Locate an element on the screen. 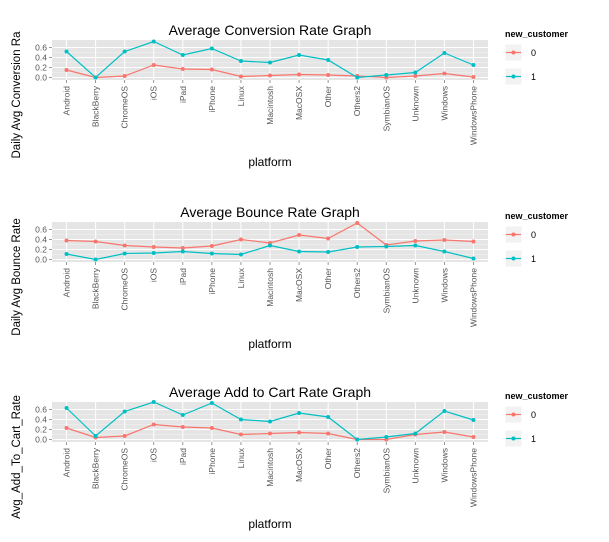 The width and height of the screenshot is (609, 542). chart-title: Average Conversion Rate Graph is located at coordinates (270, 30).